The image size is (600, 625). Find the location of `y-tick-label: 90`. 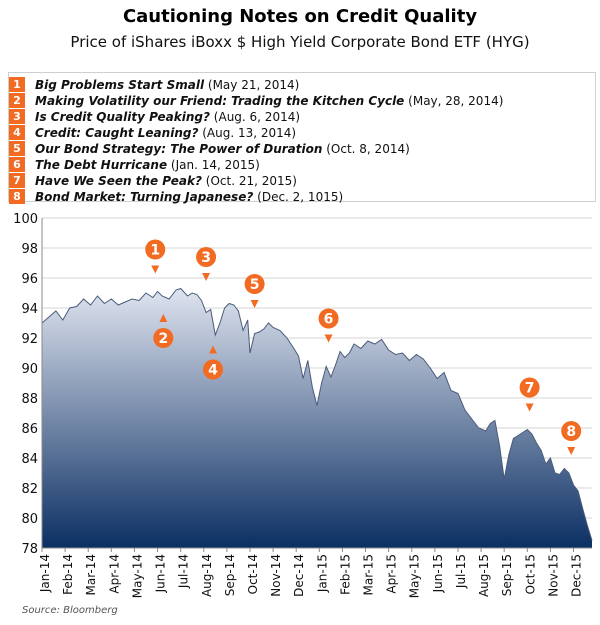

y-tick-label: 90 is located at coordinates (29, 369).